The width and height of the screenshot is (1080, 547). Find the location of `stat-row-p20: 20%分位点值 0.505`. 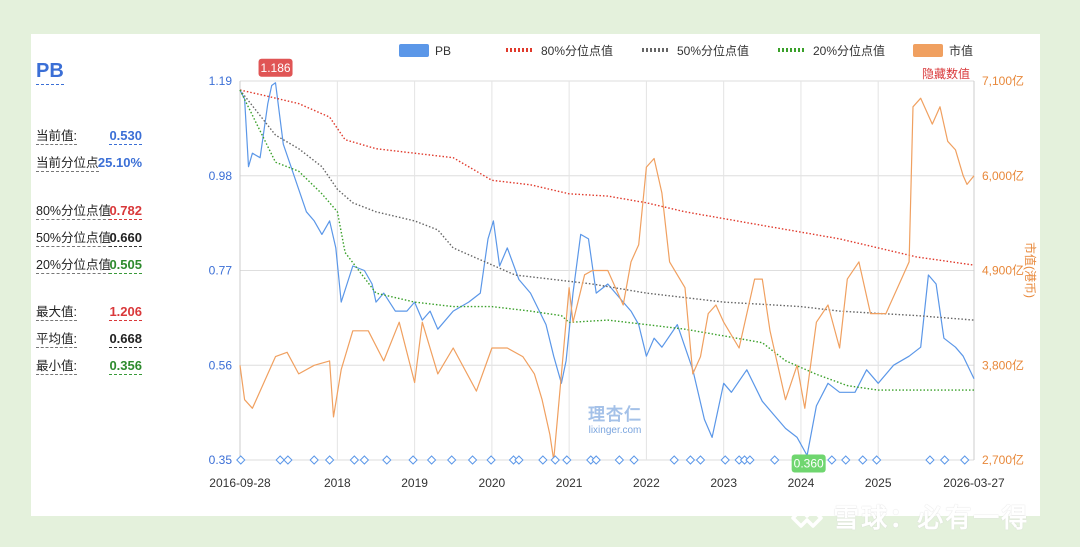

stat-row-p20: 20%分位点值 0.505 is located at coordinates (91, 266).